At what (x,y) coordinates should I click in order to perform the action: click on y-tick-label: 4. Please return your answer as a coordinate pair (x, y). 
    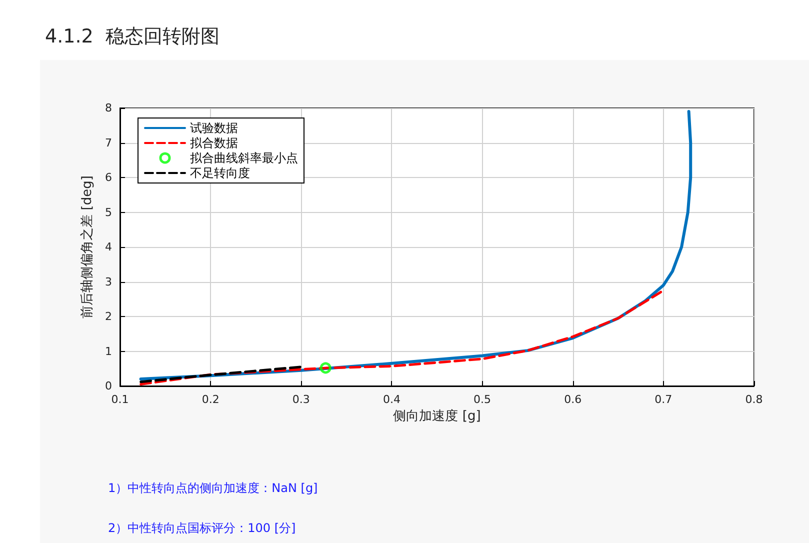
    Looking at the image, I should click on (108, 247).